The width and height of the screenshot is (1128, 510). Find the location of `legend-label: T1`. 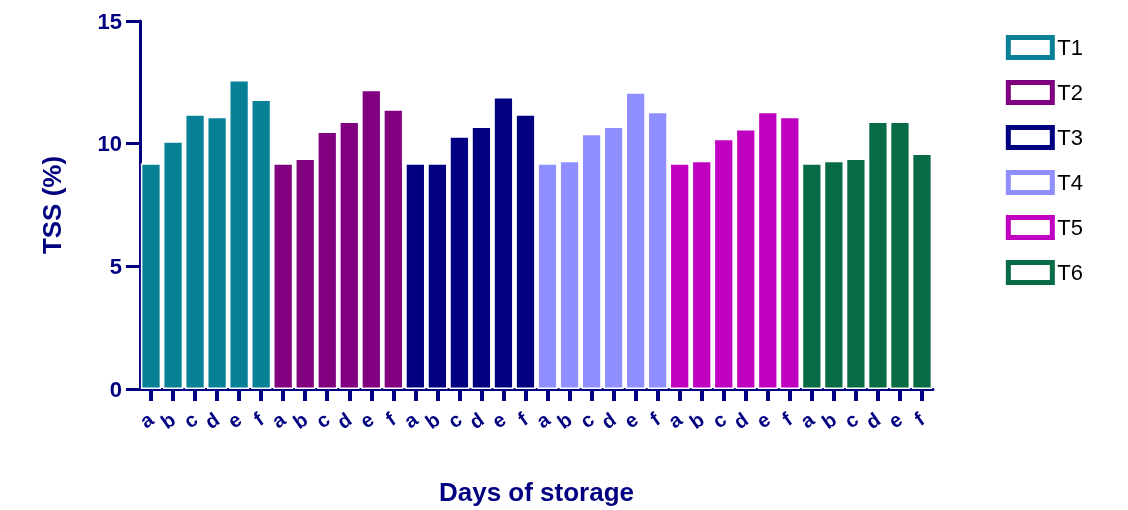

legend-label: T1 is located at coordinates (1070, 47).